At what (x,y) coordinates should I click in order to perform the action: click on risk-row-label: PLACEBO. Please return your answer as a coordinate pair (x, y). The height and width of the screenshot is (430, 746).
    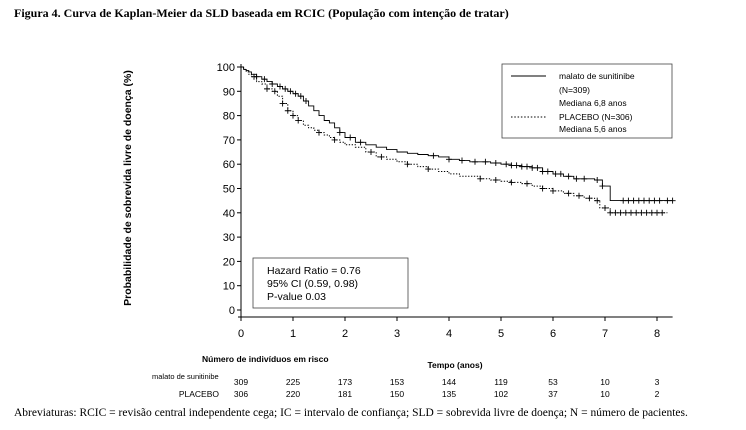
    Looking at the image, I should click on (199, 394).